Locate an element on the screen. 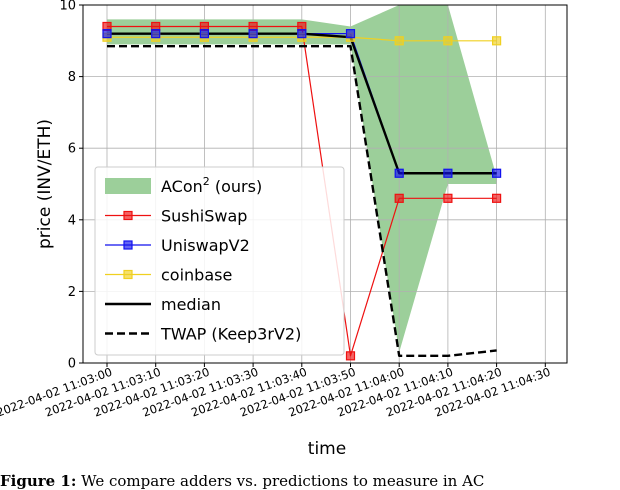 This screenshot has height=490, width=620. legend-label-uniswapv2: UniswapV2 is located at coordinates (205, 245).